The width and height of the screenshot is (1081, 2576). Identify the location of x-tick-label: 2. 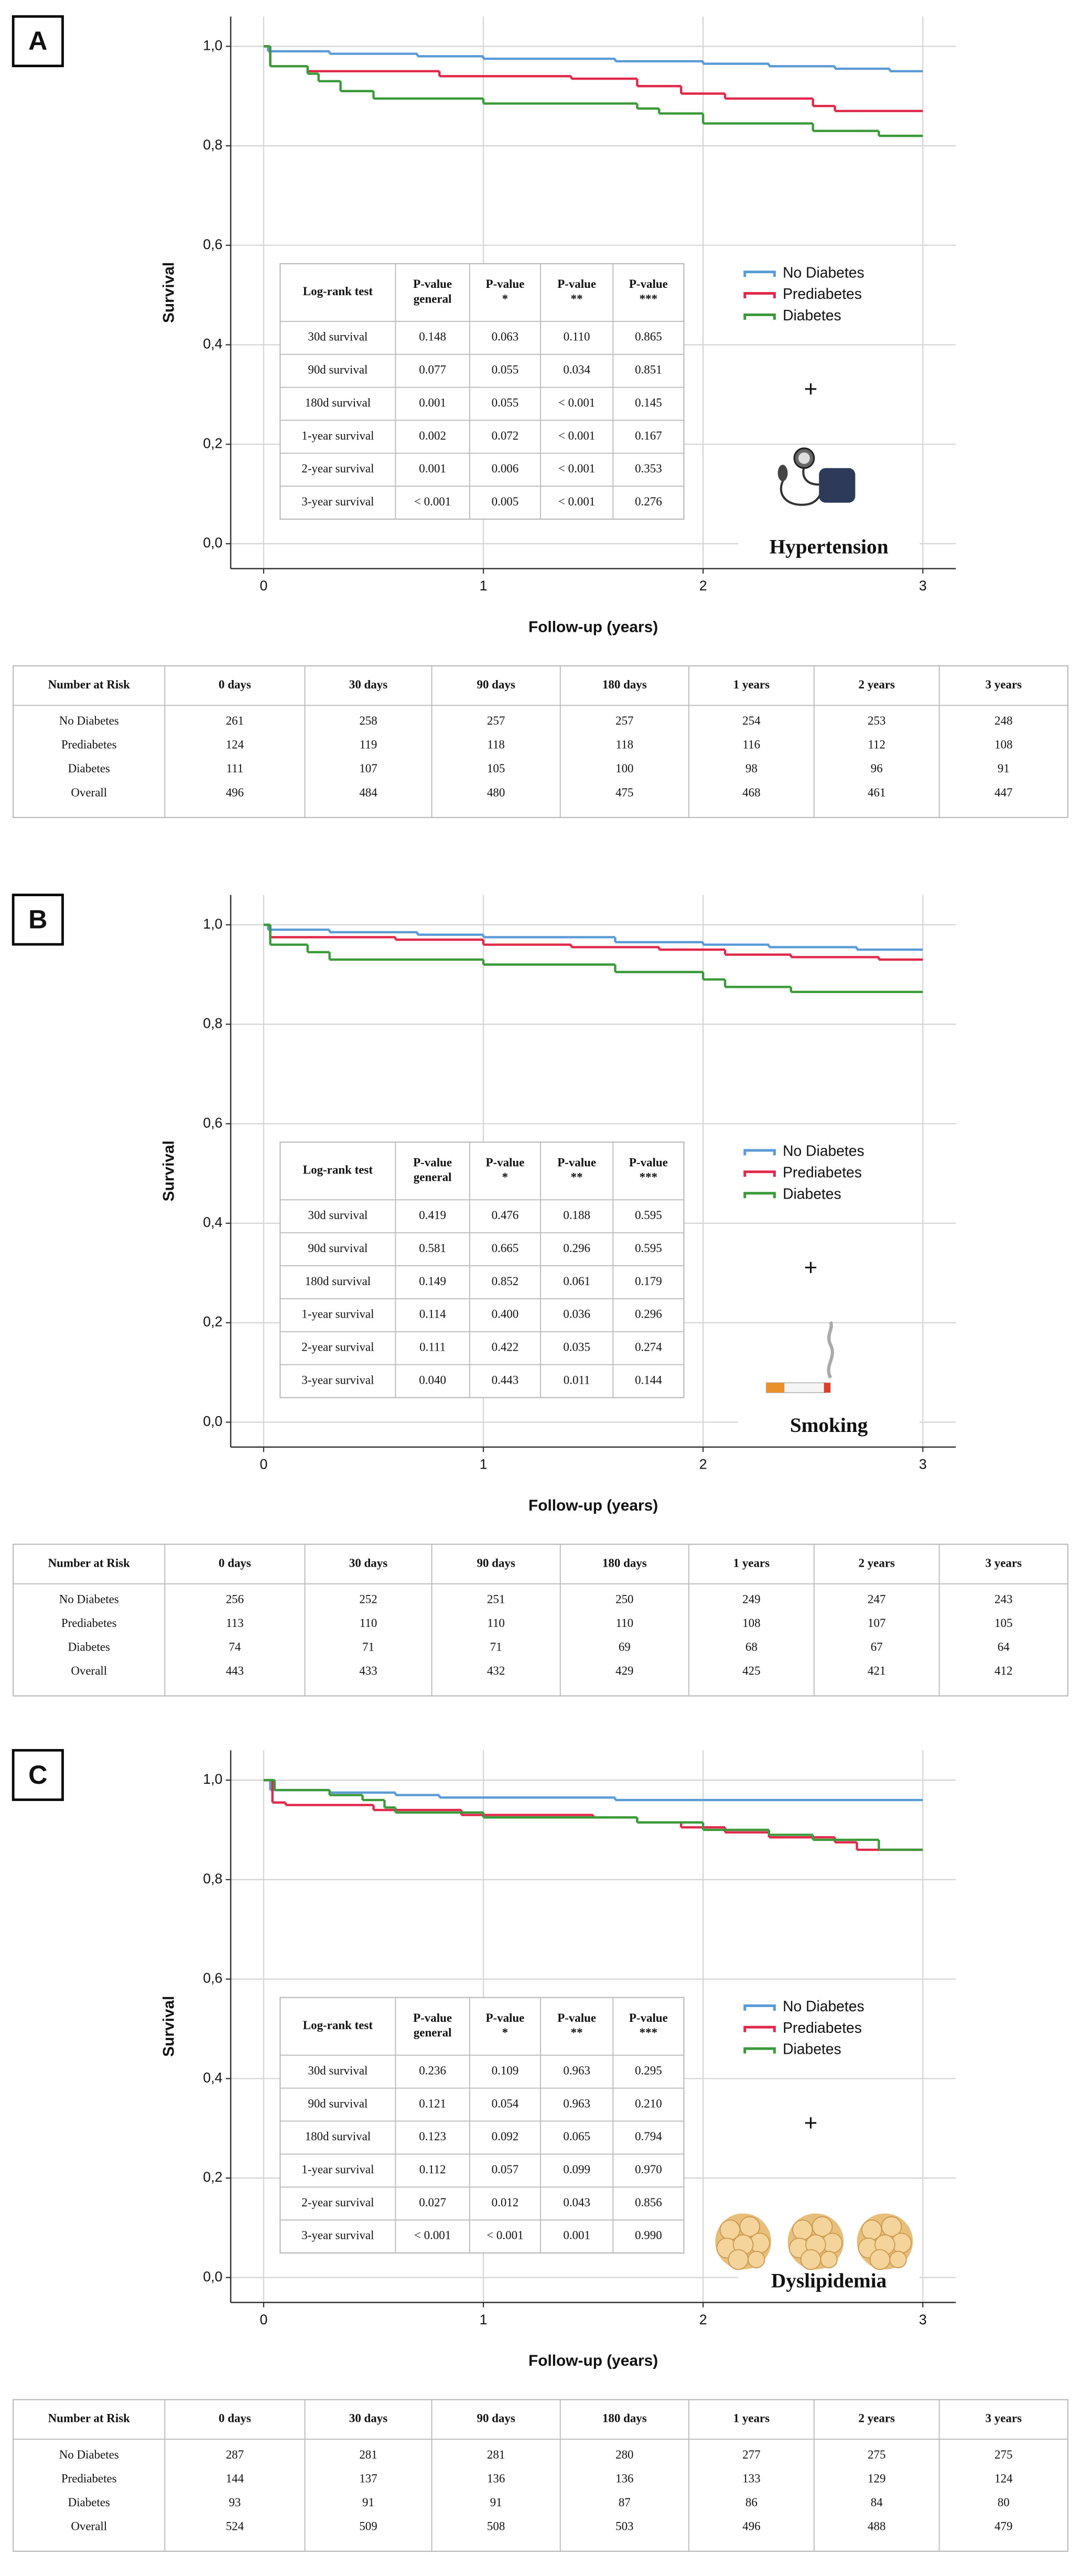
(703, 586).